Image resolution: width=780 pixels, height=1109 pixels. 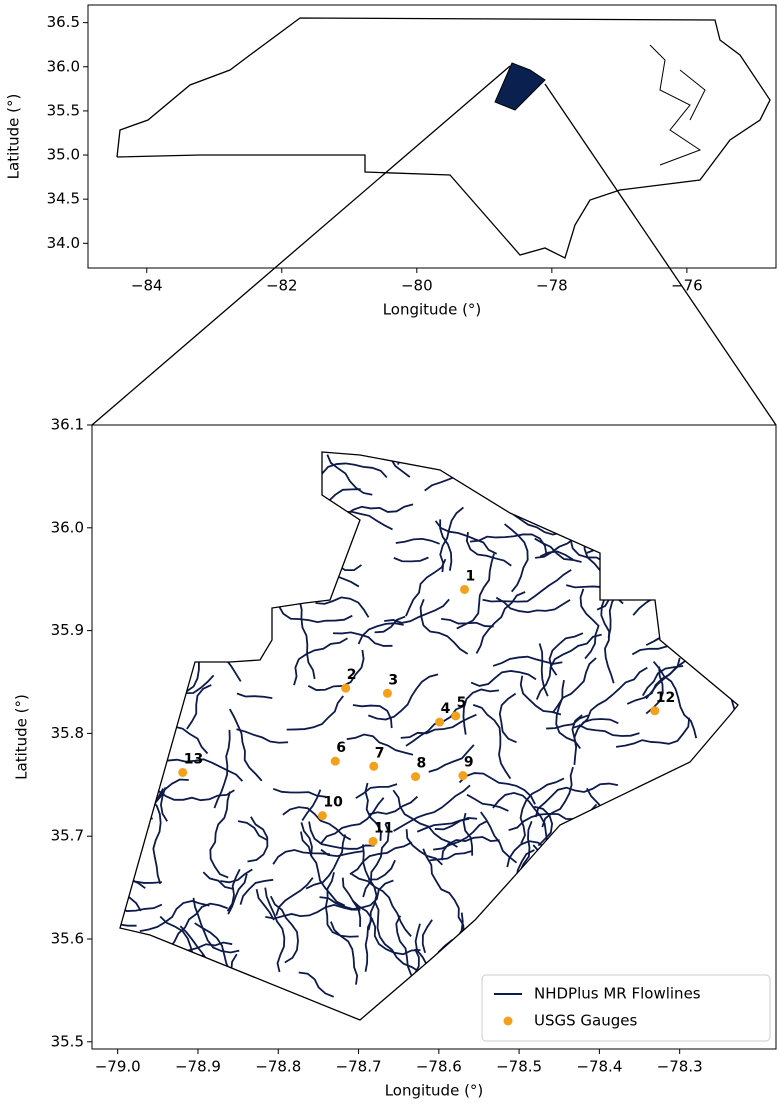 I want to click on gauge-label: 13, so click(x=193, y=759).